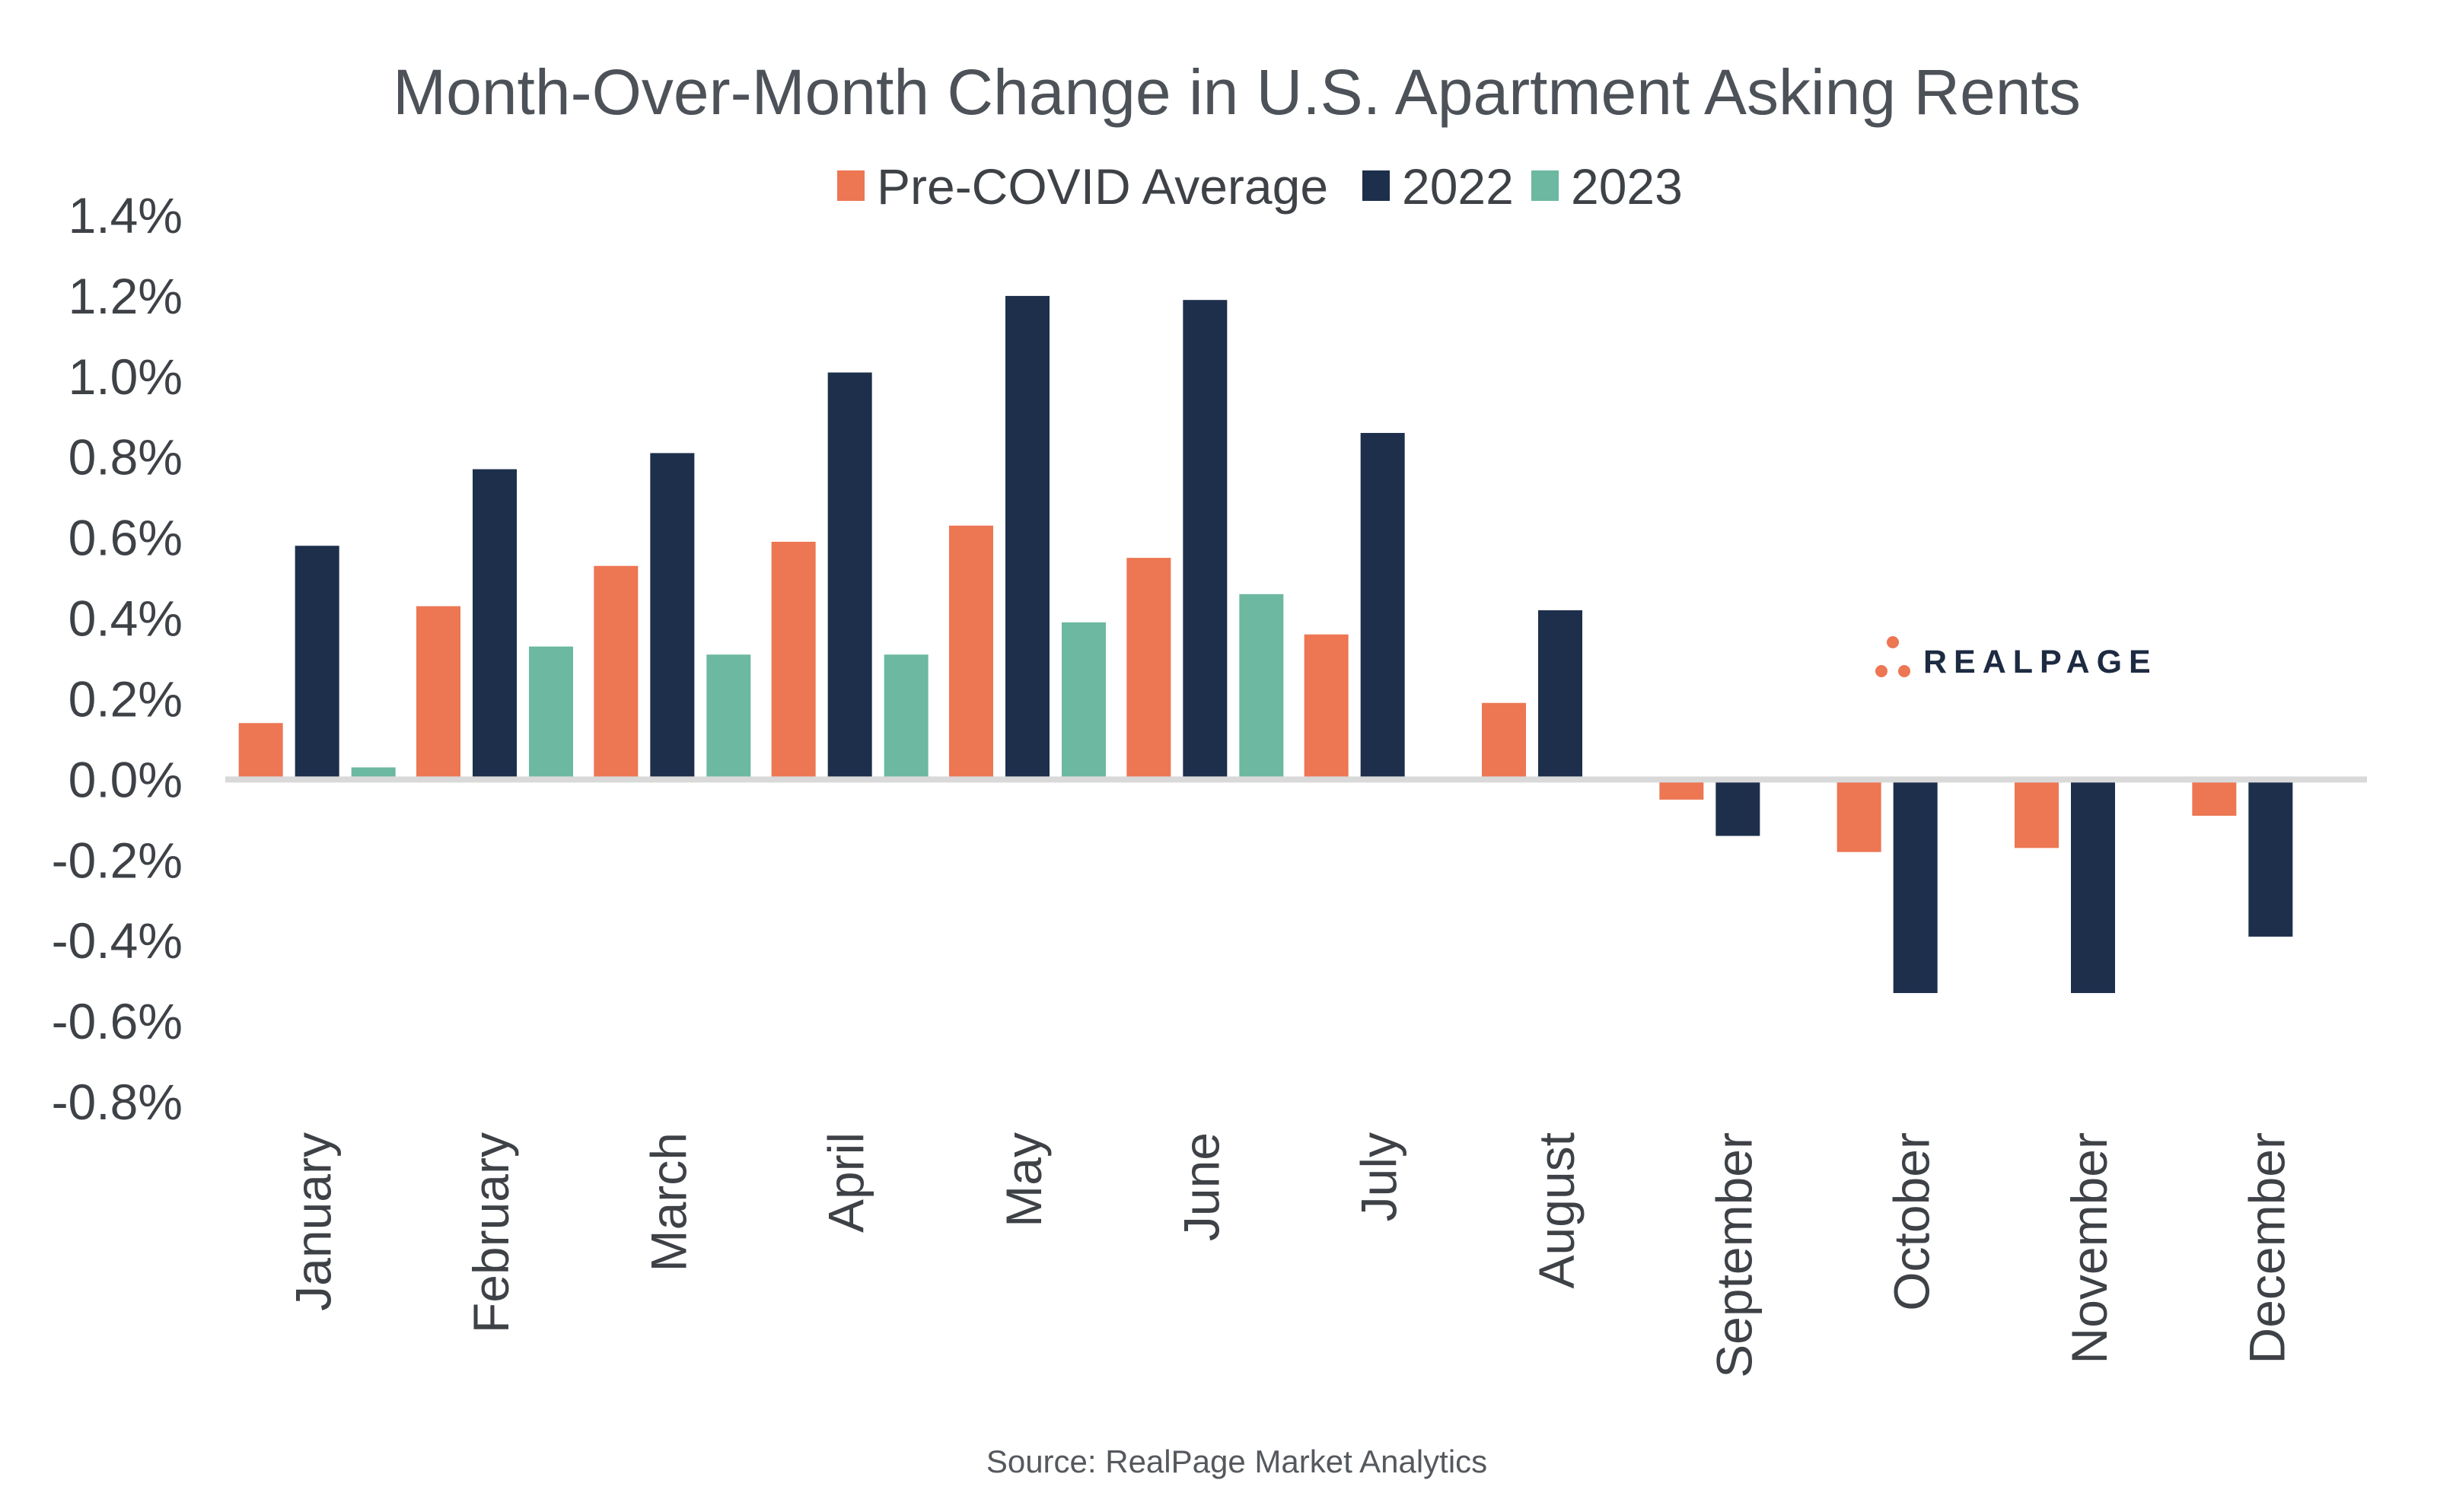 This screenshot has width=2437, height=1512. I want to click on y-tick-label: 1.4%, so click(126, 215).